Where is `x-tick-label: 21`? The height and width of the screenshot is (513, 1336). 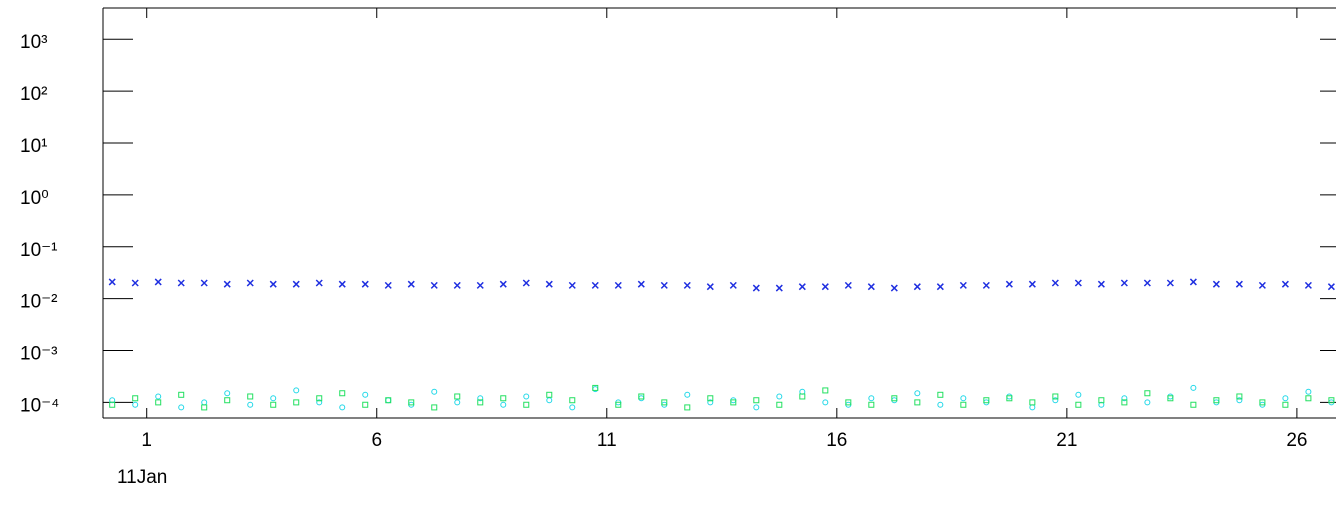 x-tick-label: 21 is located at coordinates (1066, 440).